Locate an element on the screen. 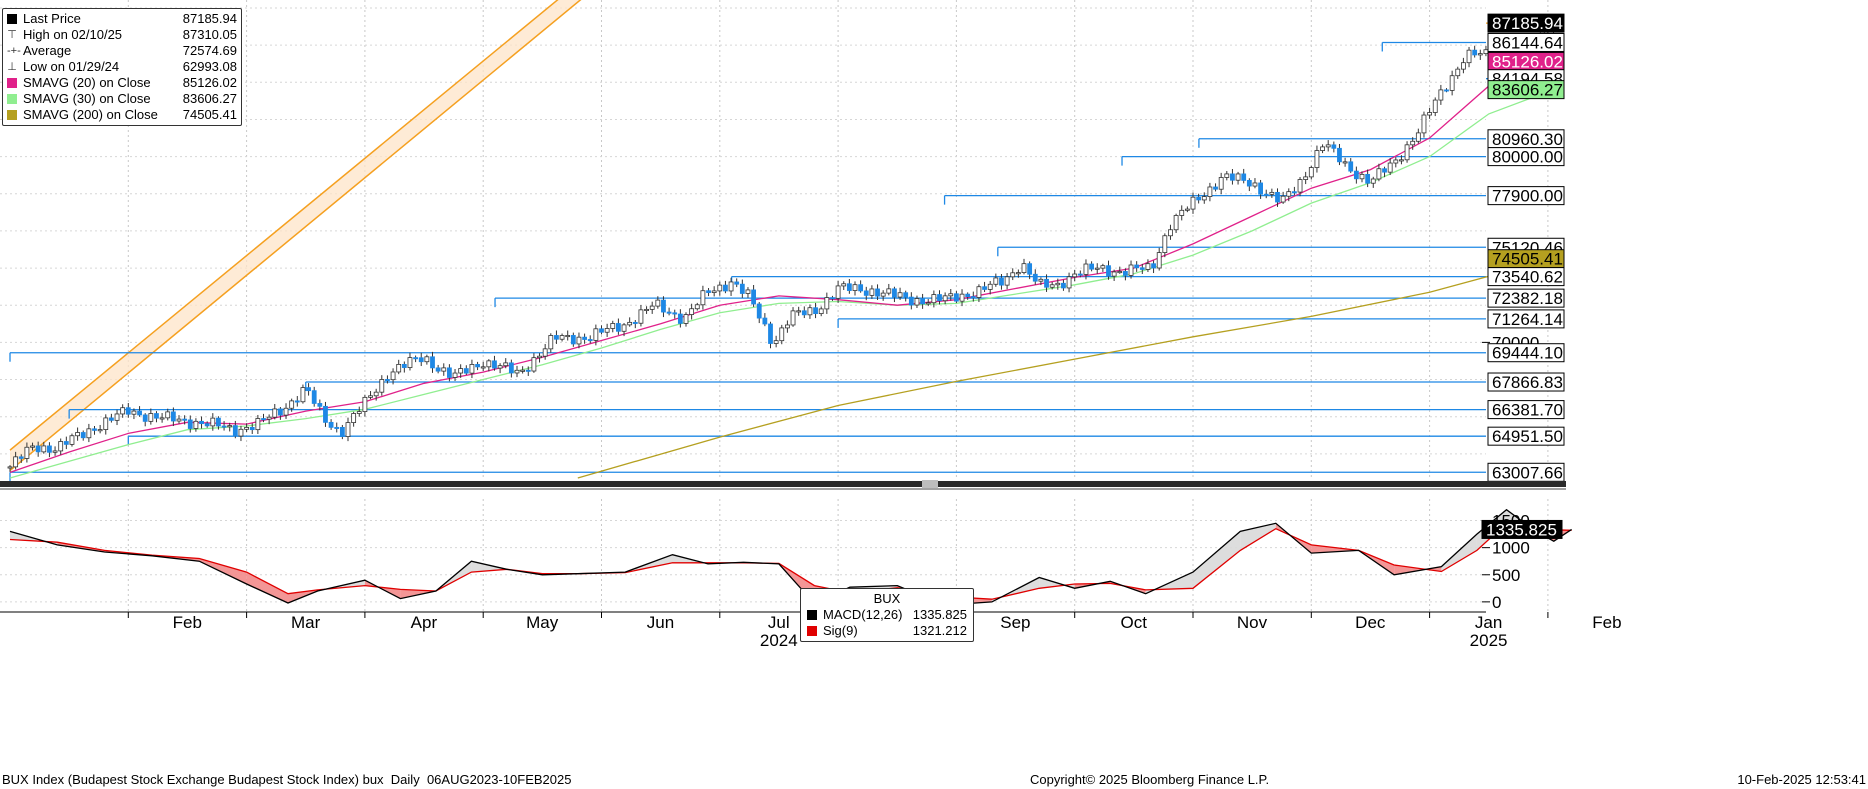 This screenshot has width=1868, height=789. sma200-swatch is located at coordinates (12, 115).